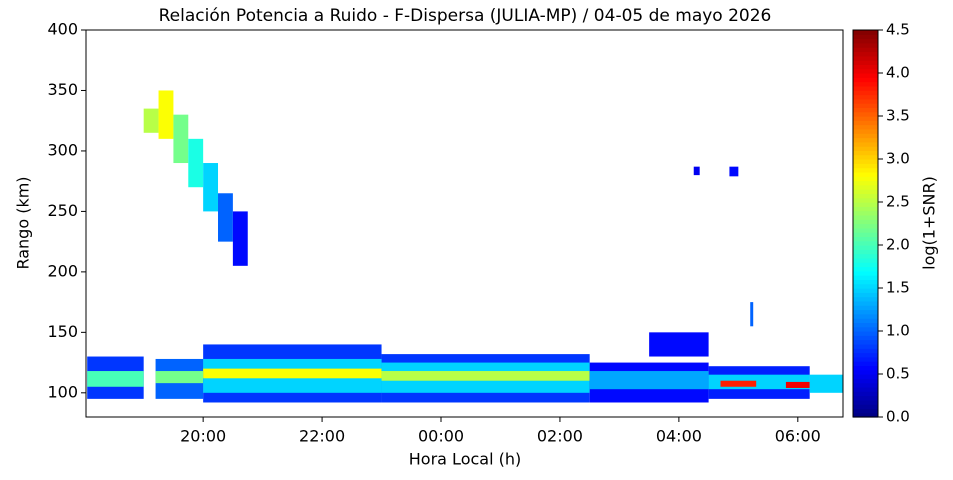  Describe the element at coordinates (898, 288) in the screenshot. I see `colorbar-tick-label: 1.5` at that location.